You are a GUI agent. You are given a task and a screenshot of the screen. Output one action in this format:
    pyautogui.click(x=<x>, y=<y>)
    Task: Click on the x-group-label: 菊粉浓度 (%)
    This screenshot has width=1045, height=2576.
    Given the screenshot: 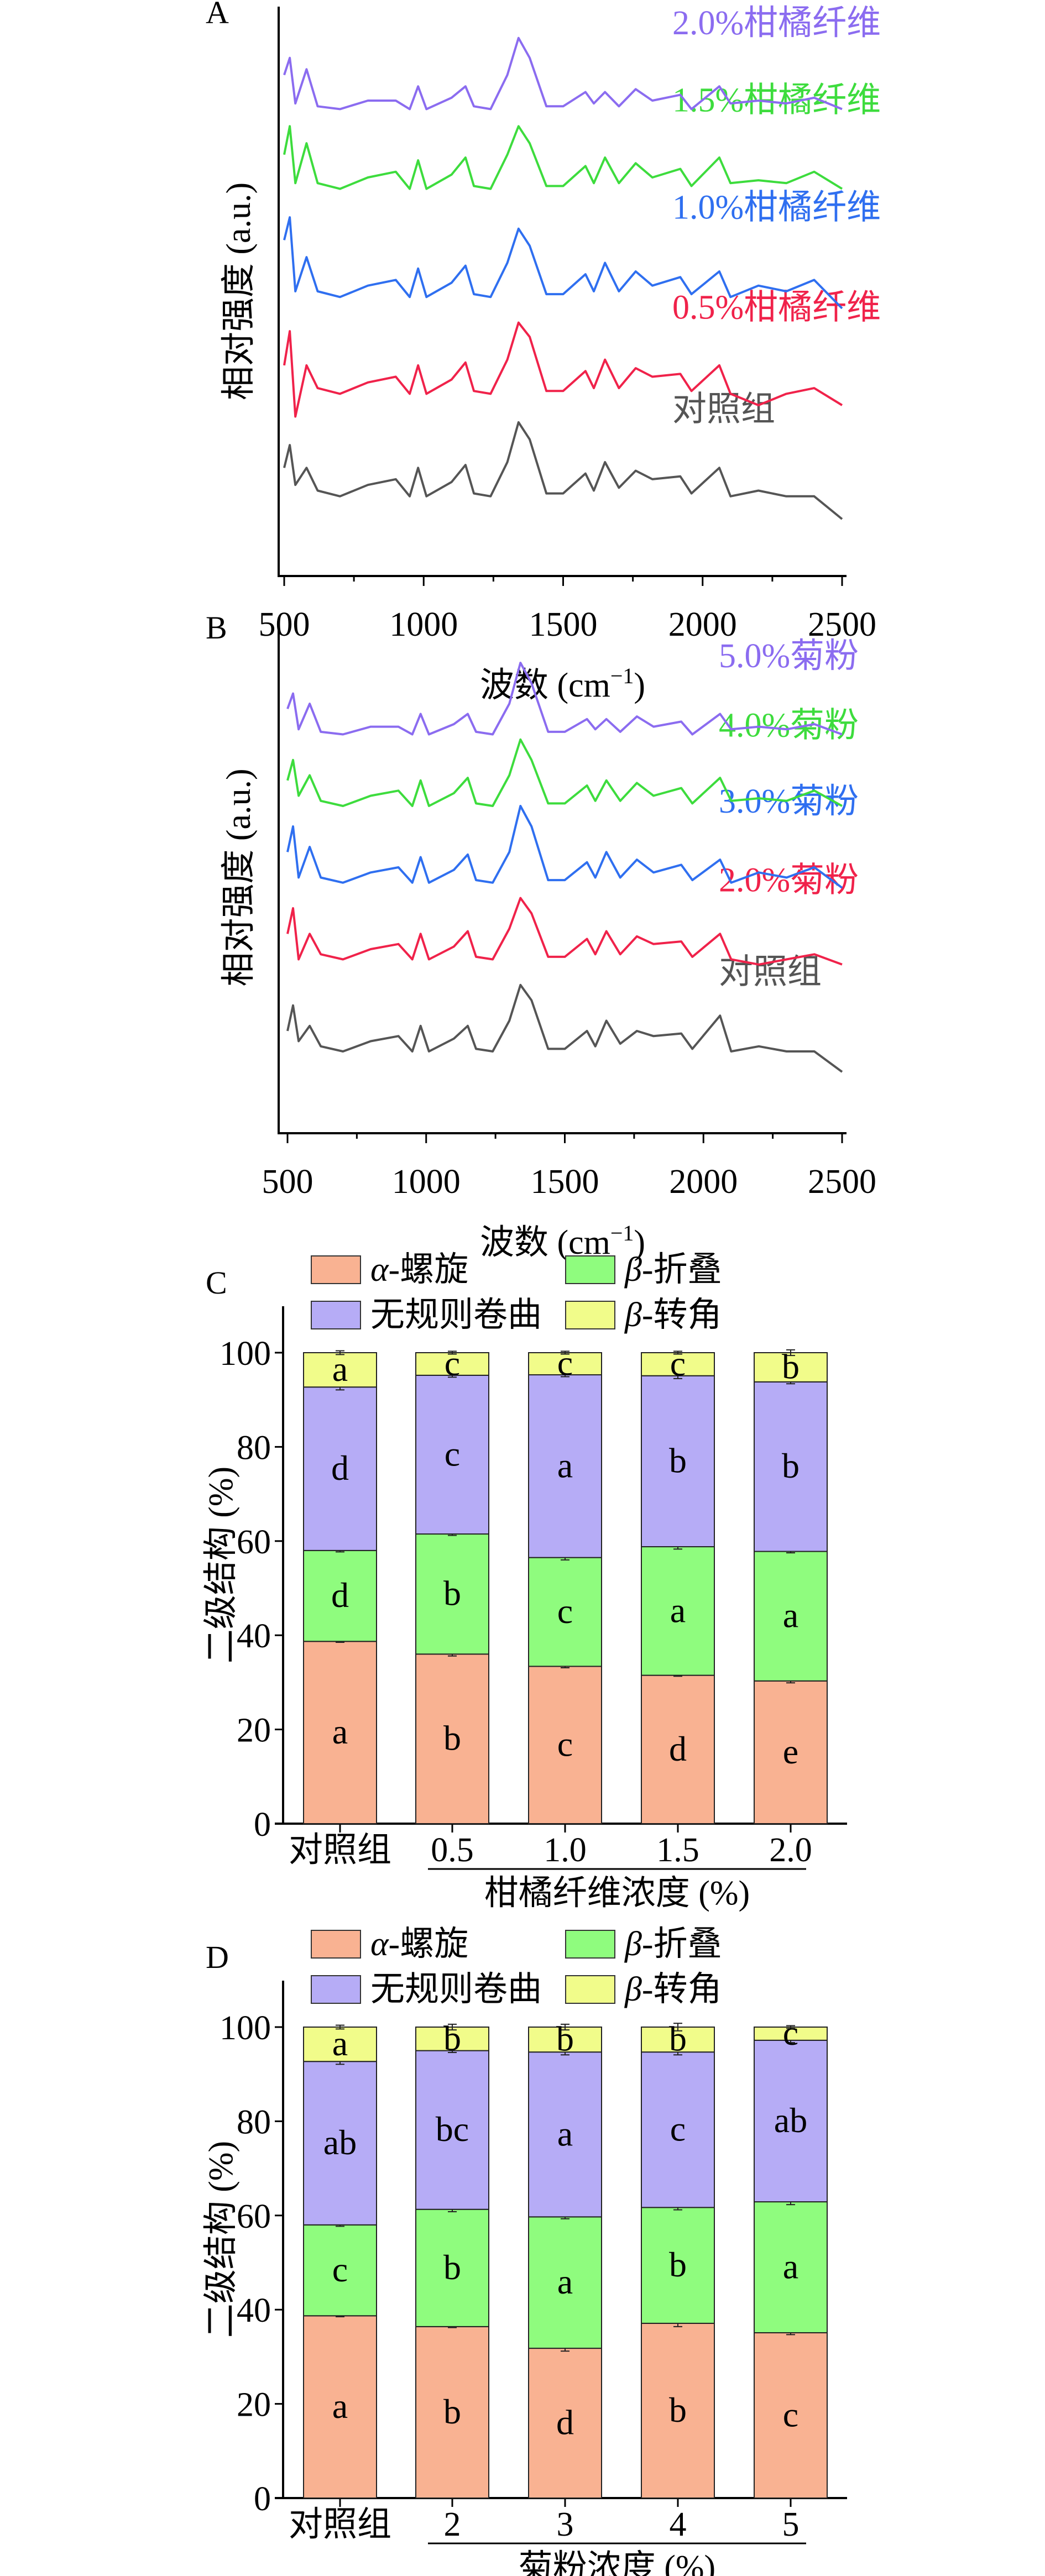 What is the action you would take?
    pyautogui.click(x=617, y=2562)
    